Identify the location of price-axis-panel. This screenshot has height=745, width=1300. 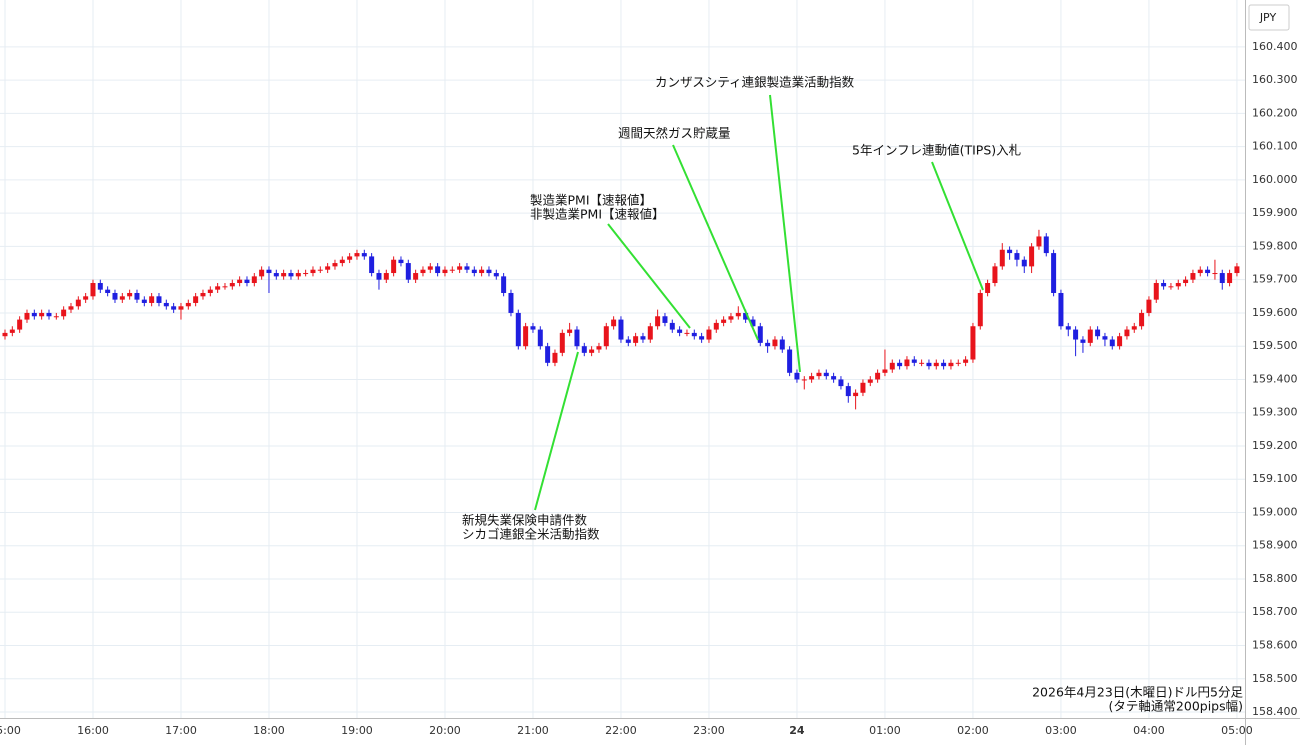
(1272, 372).